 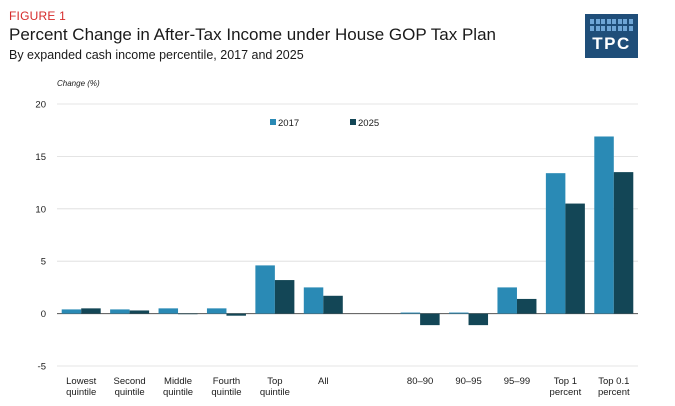 What do you see at coordinates (611, 43) in the screenshot?
I see `logo-text: TPC` at bounding box center [611, 43].